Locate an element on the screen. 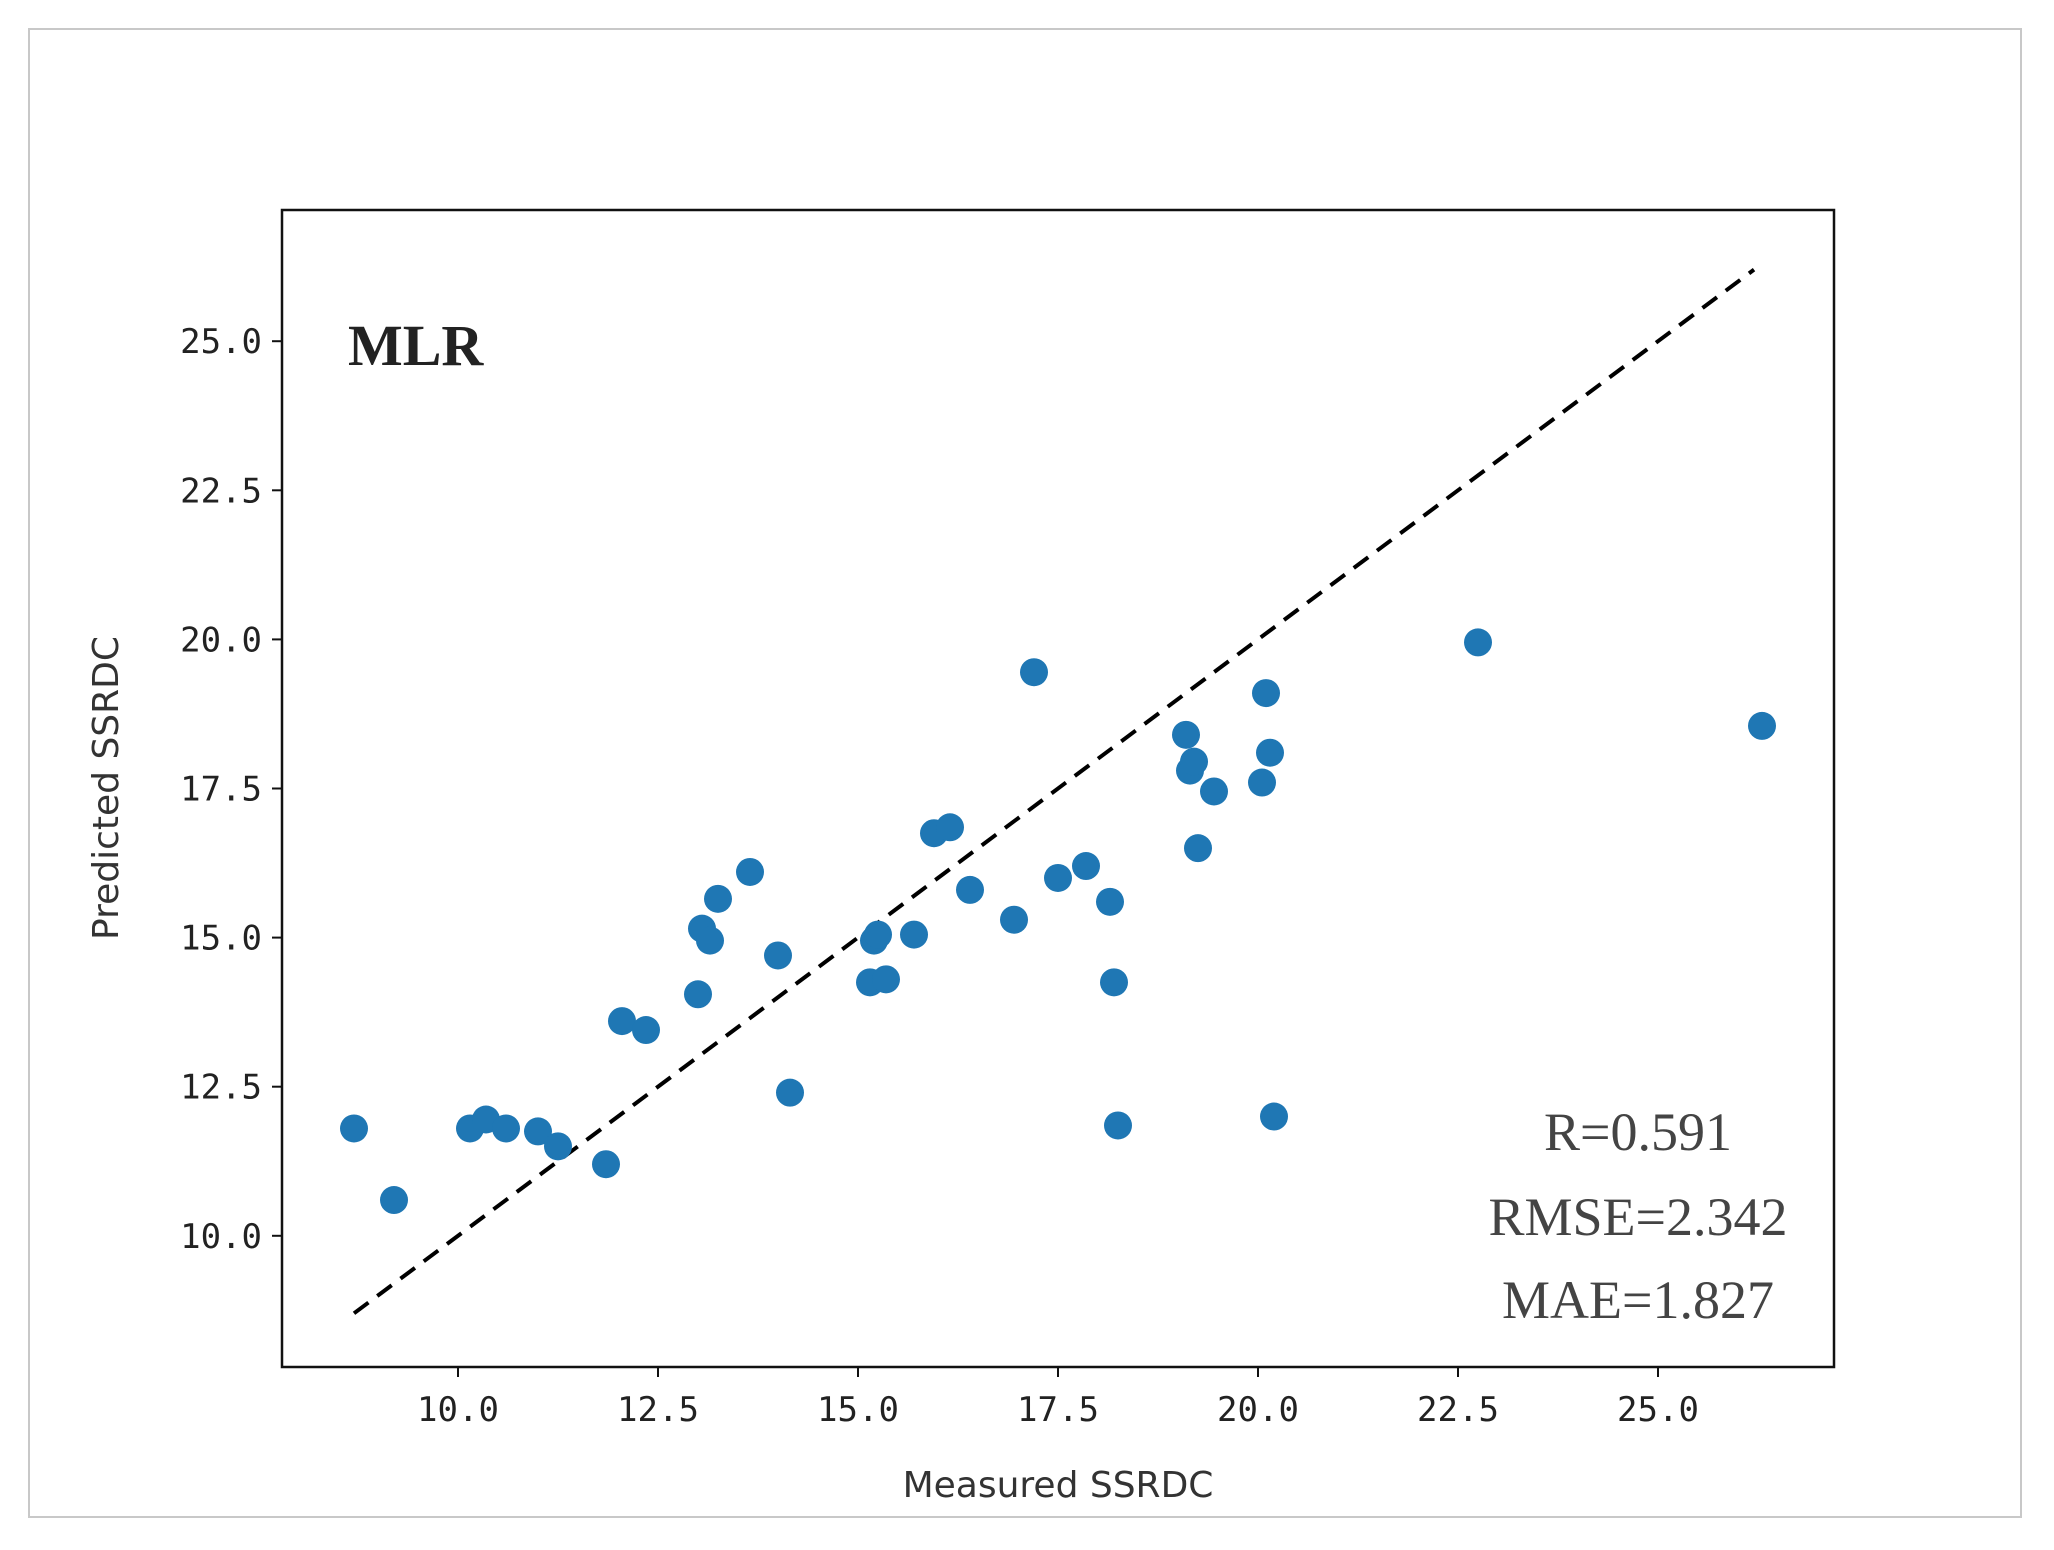 The width and height of the screenshot is (2054, 1550). x-tick-label: 22.5 is located at coordinates (1458, 1410).